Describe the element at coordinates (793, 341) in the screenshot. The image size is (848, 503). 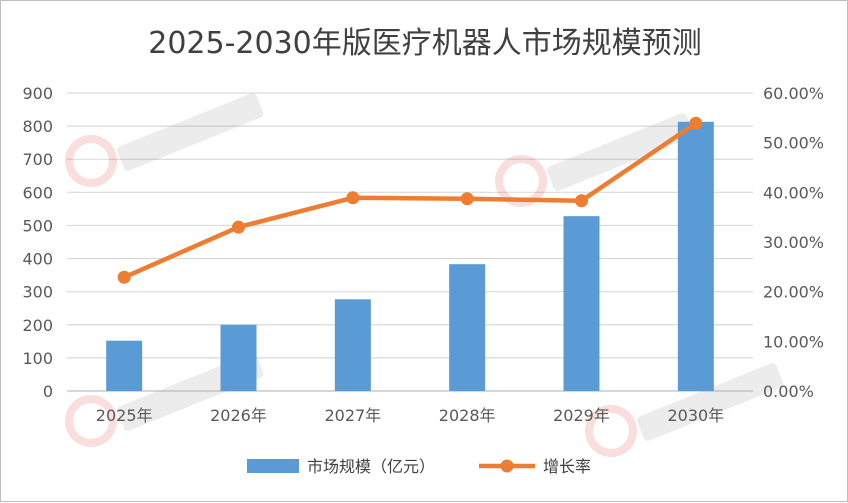
I see `right-tick-label: 10.00%` at that location.